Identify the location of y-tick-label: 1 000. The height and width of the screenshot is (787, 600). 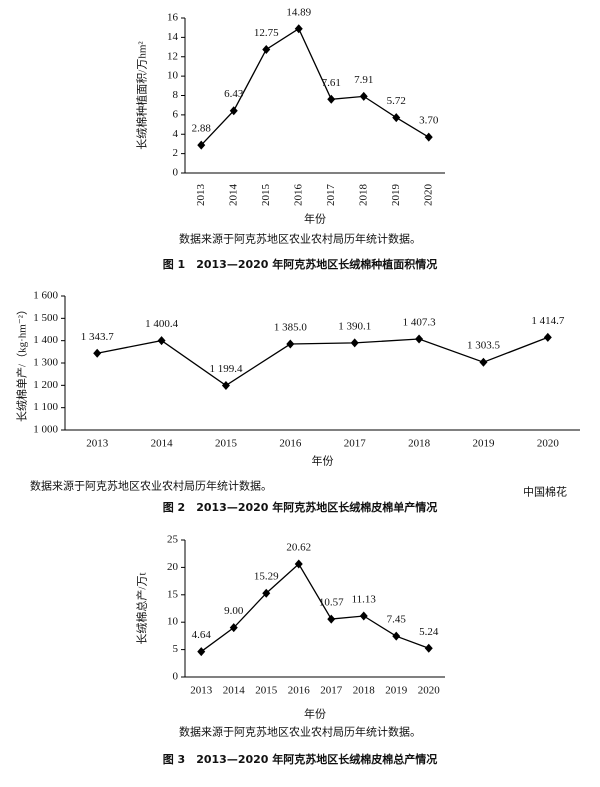
(45, 430).